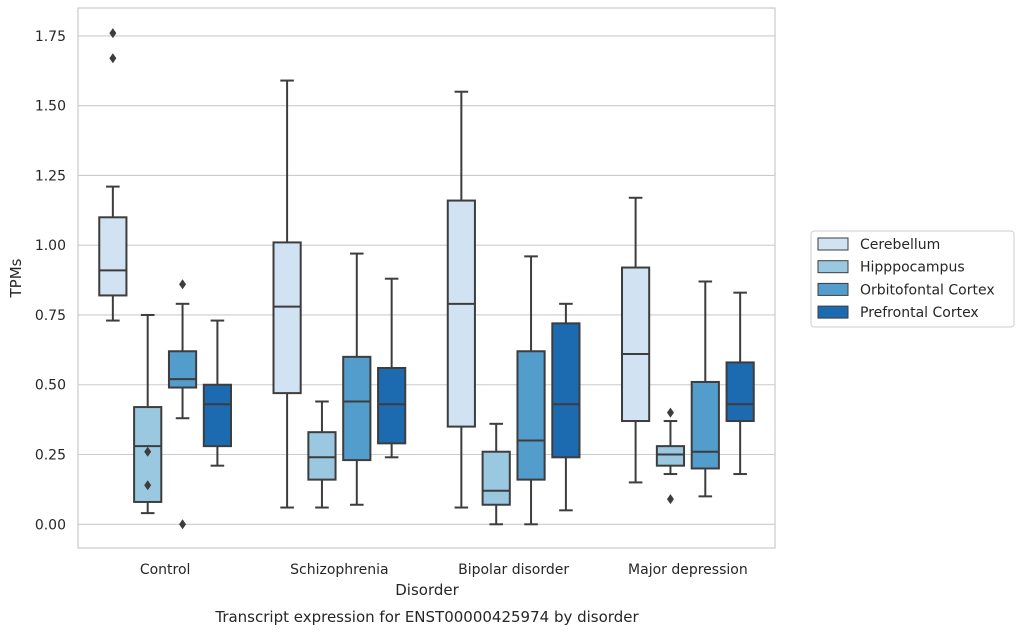  Describe the element at coordinates (912, 268) in the screenshot. I see `legend-label: Hipppocampus` at that location.